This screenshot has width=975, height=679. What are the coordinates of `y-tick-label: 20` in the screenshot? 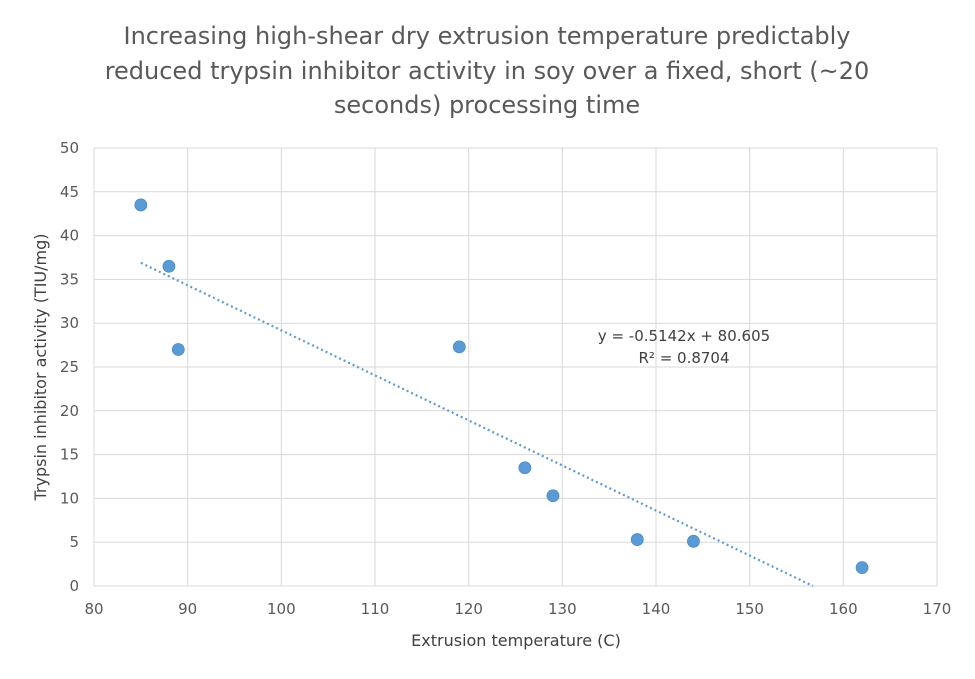 It's located at (69, 411).